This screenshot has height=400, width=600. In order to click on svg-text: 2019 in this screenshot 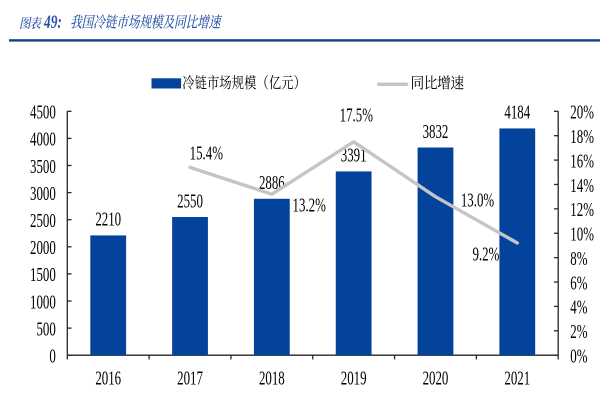, I will do `click(354, 378)`.